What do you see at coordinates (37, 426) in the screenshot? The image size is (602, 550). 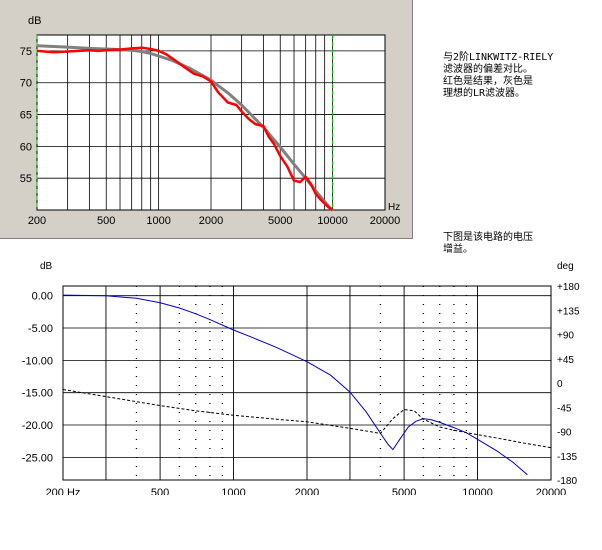 I see `chart2-y-tick-label: -20.00` at bounding box center [37, 426].